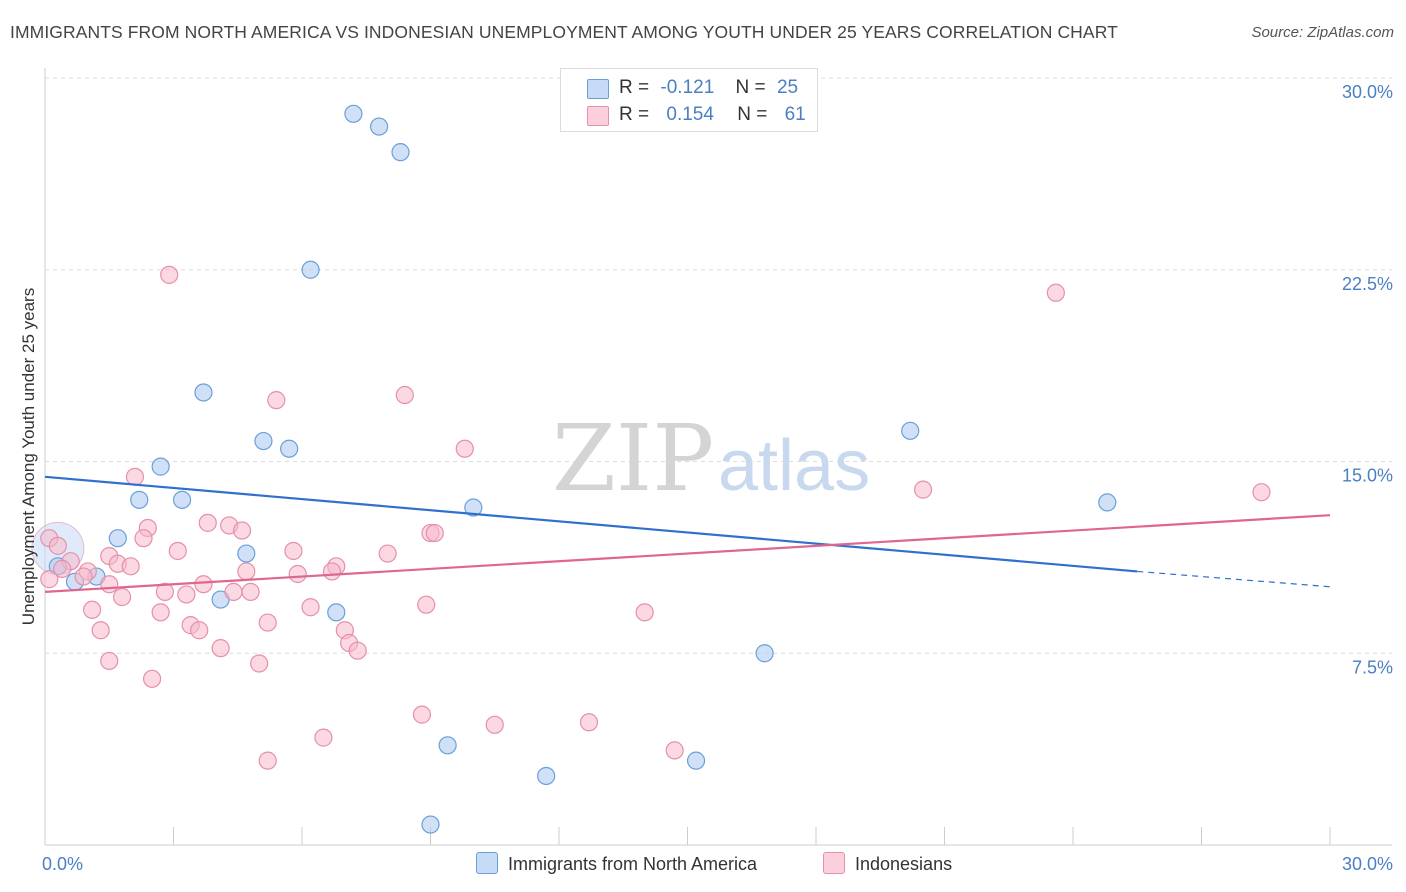 The height and width of the screenshot is (892, 1406). What do you see at coordinates (687, 553) in the screenshot?
I see `trend-line-indonesians` at bounding box center [687, 553].